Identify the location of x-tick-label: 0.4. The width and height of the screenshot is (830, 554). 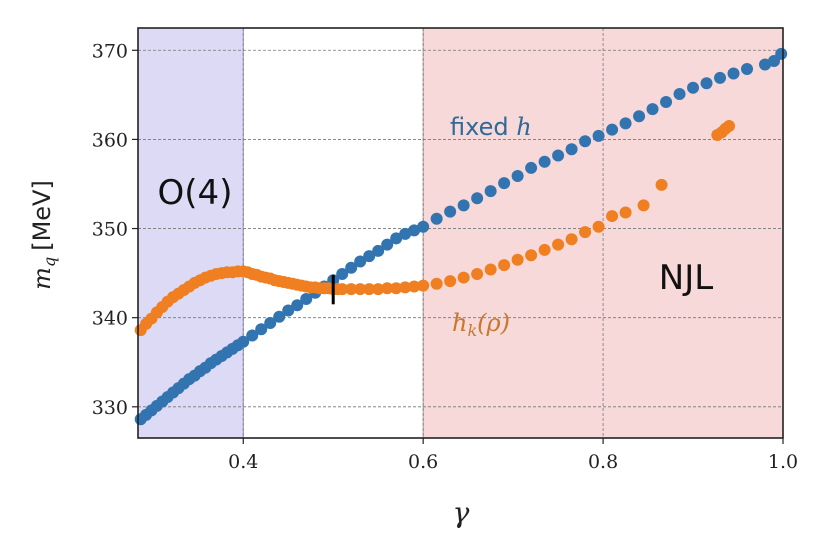
(243, 462).